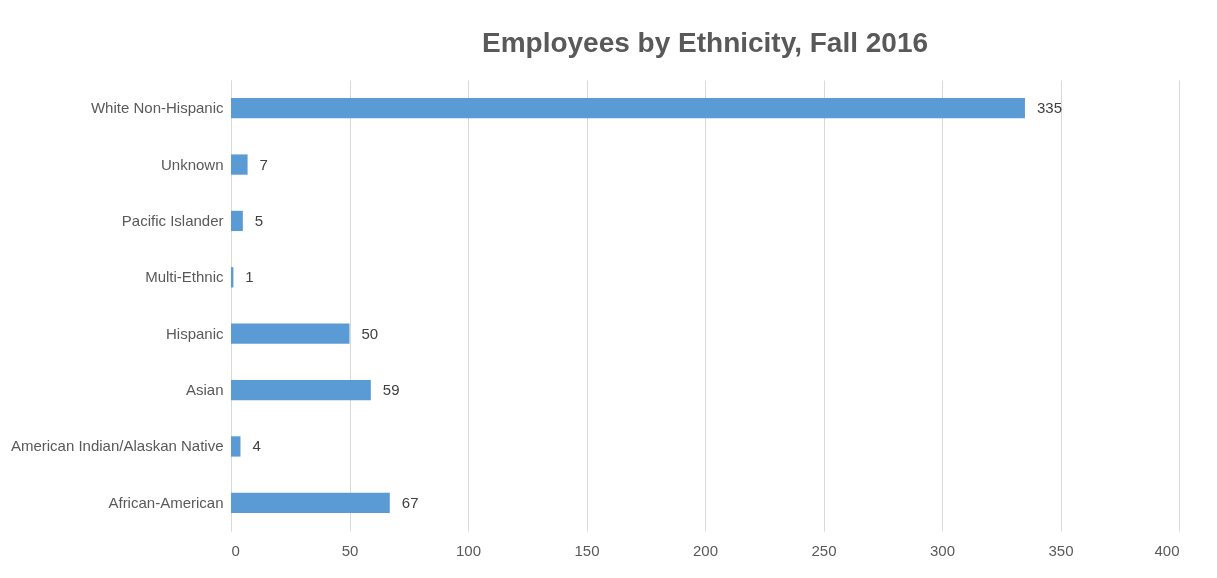  Describe the element at coordinates (117, 446) in the screenshot. I see `y-tick-label: American Indian/Alaskan Native` at that location.